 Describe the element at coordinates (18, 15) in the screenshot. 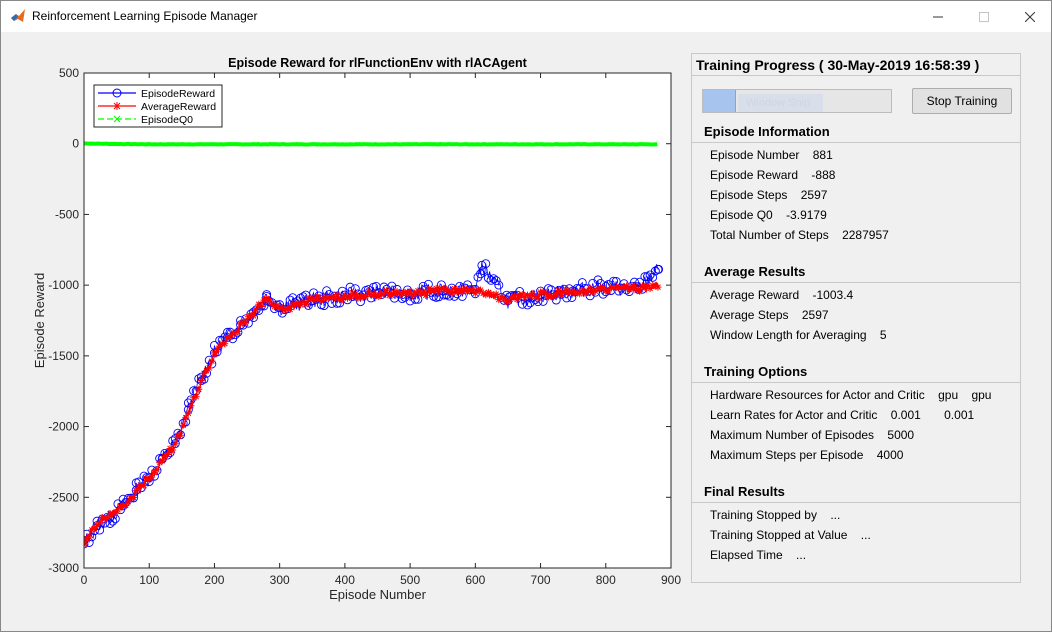

I see `matlab-icon` at that location.